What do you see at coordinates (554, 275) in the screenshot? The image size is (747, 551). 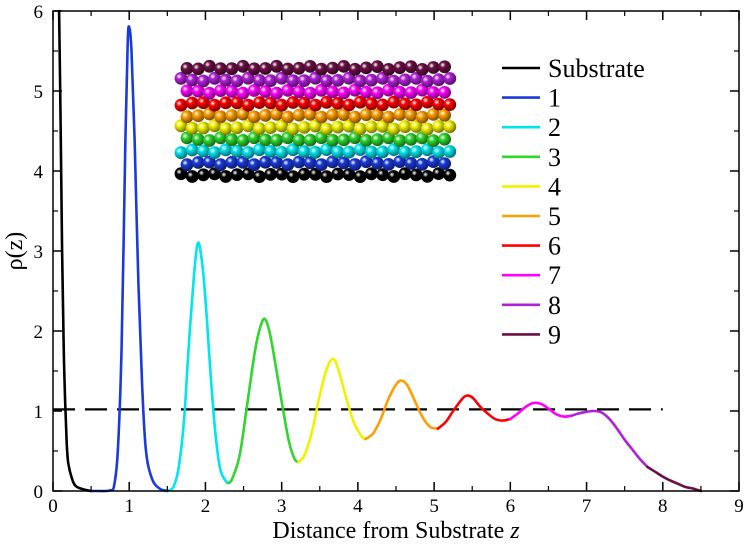 I see `legend-label-7: 7` at bounding box center [554, 275].